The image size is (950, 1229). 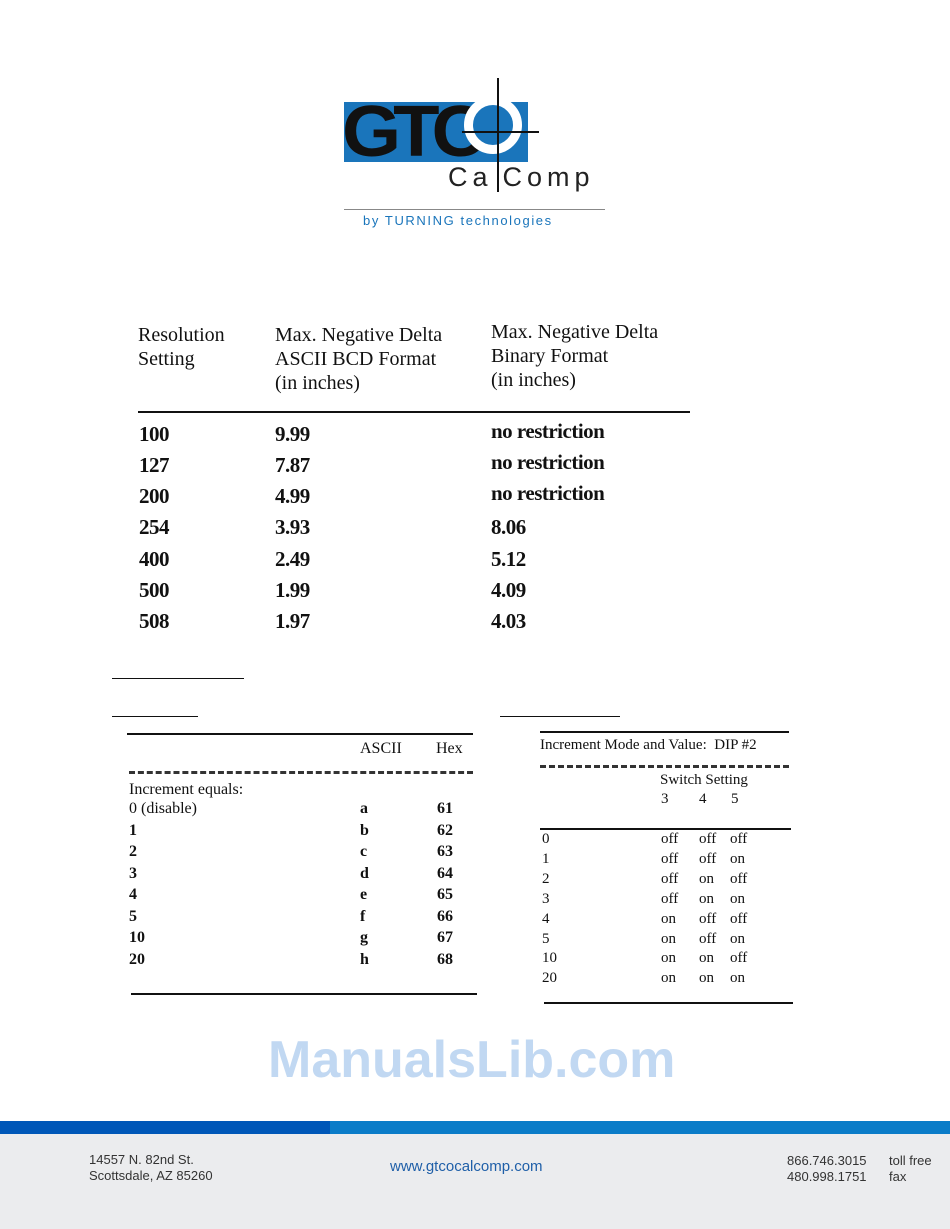 What do you see at coordinates (292, 496) in the screenshot?
I see `table-cell: 4.99` at bounding box center [292, 496].